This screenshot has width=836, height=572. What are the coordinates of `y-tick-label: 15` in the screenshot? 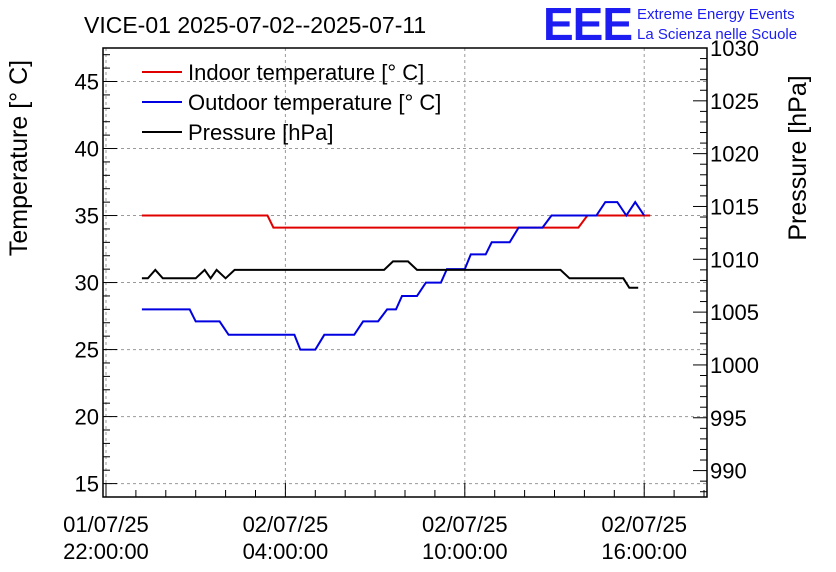 It's located at (87, 484).